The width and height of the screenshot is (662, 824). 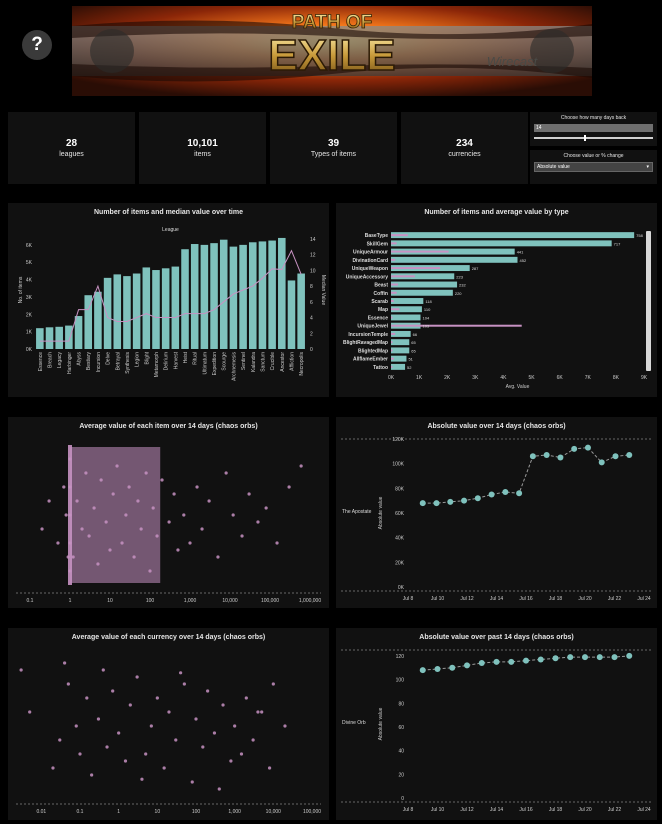 I want to click on category-label: IncursionTemple, so click(x=368, y=335).